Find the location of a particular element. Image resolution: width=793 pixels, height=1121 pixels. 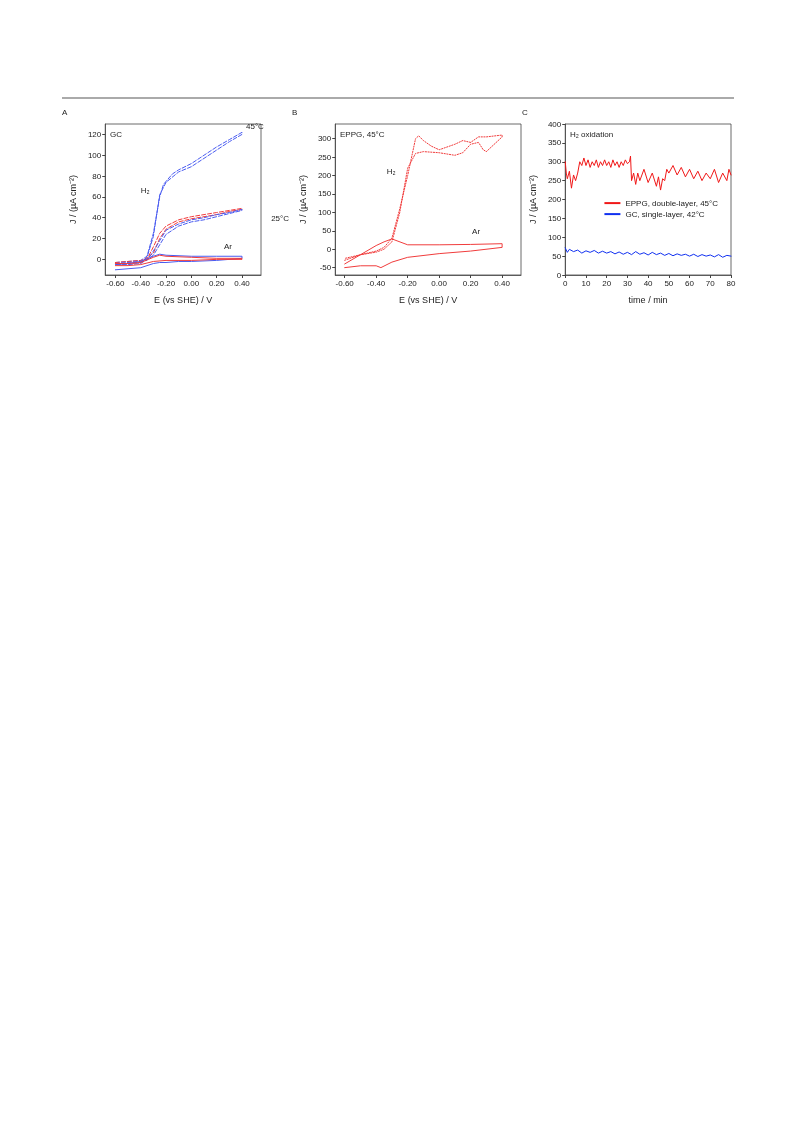

annotation: H₂ oxidation is located at coordinates (592, 134).